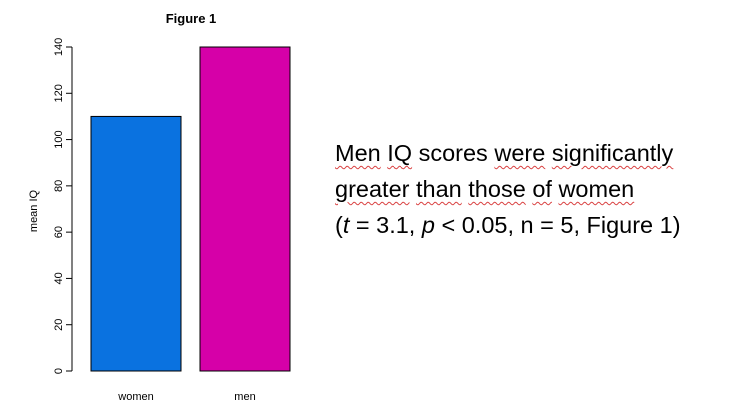 This screenshot has height=416, width=749. Describe the element at coordinates (596, 189) in the screenshot. I see `caption-word: women` at that location.